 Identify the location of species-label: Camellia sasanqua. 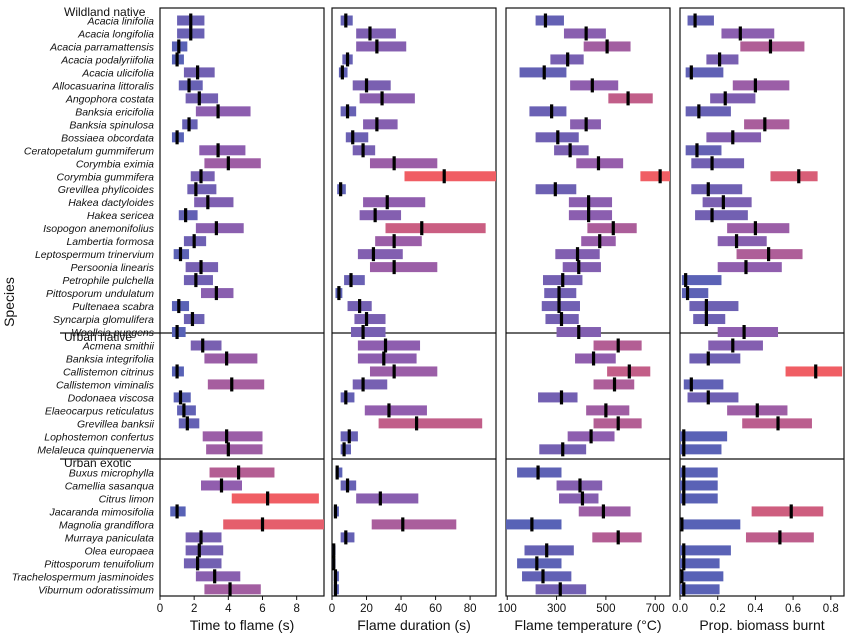
(109, 486).